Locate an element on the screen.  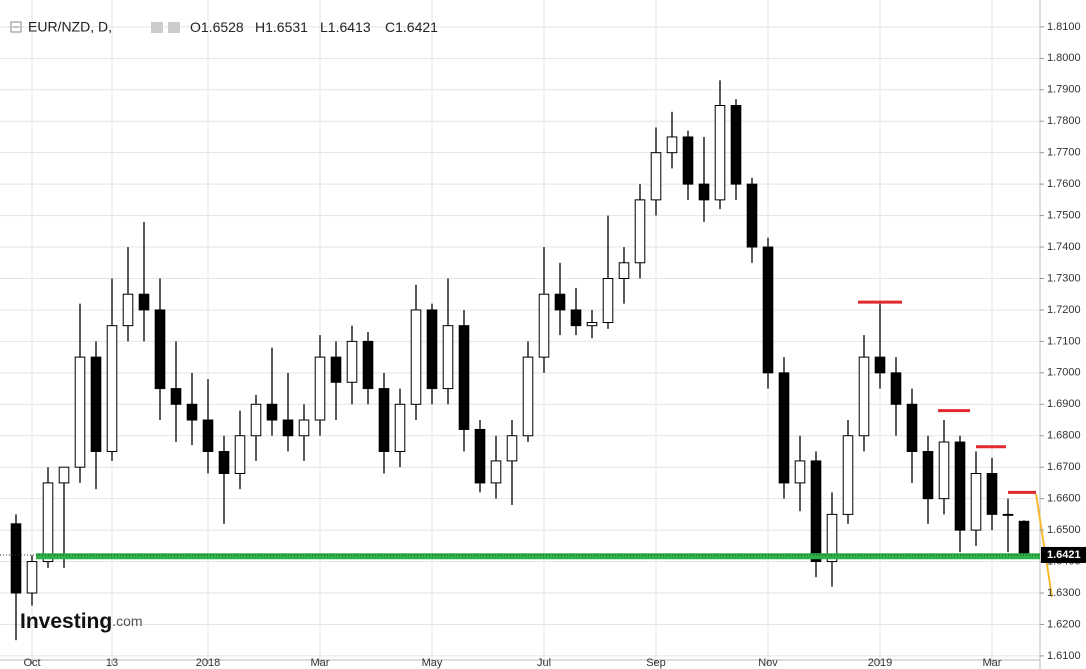
y-tick-label: 1.7000 is located at coordinates (1064, 373).